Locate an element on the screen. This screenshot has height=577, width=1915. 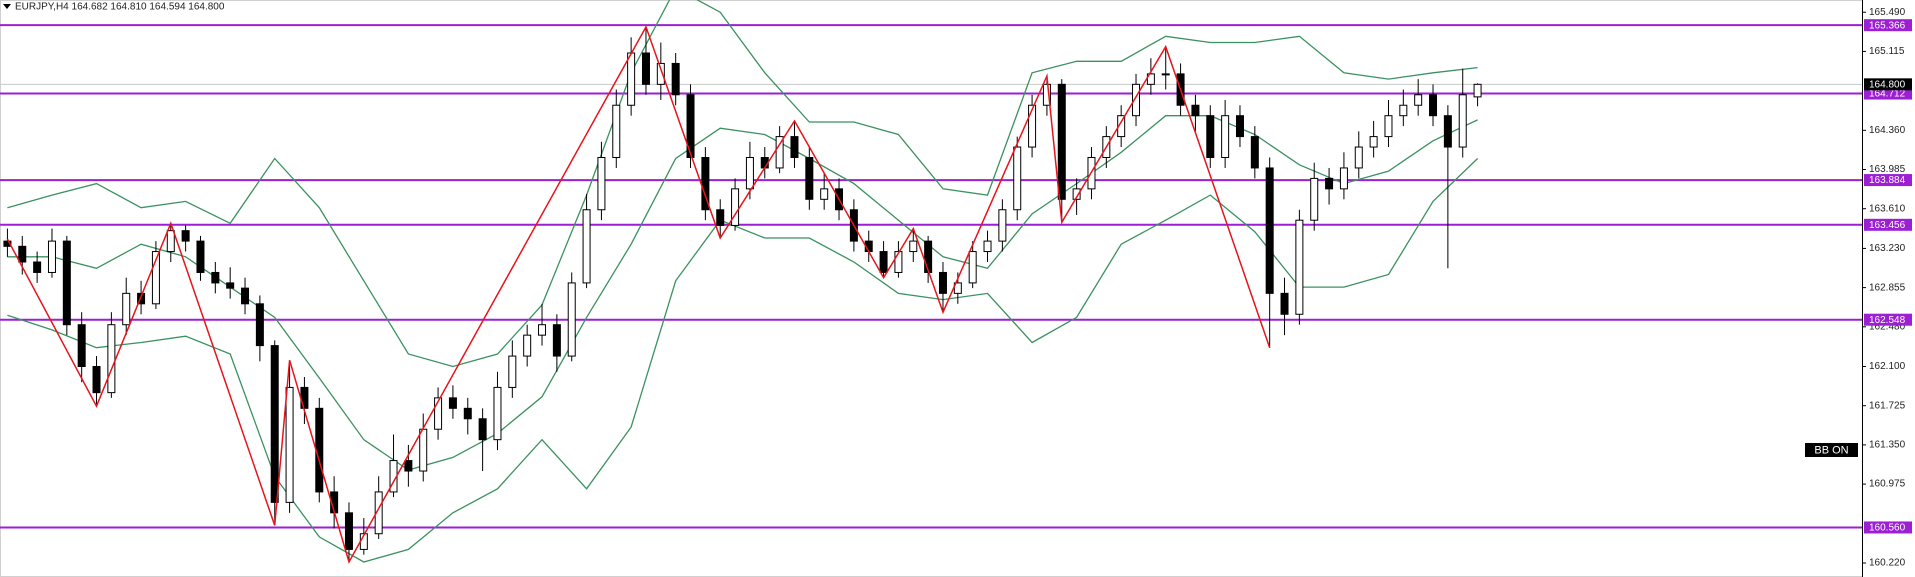
y-tick-label: 164.360 is located at coordinates (1887, 130).